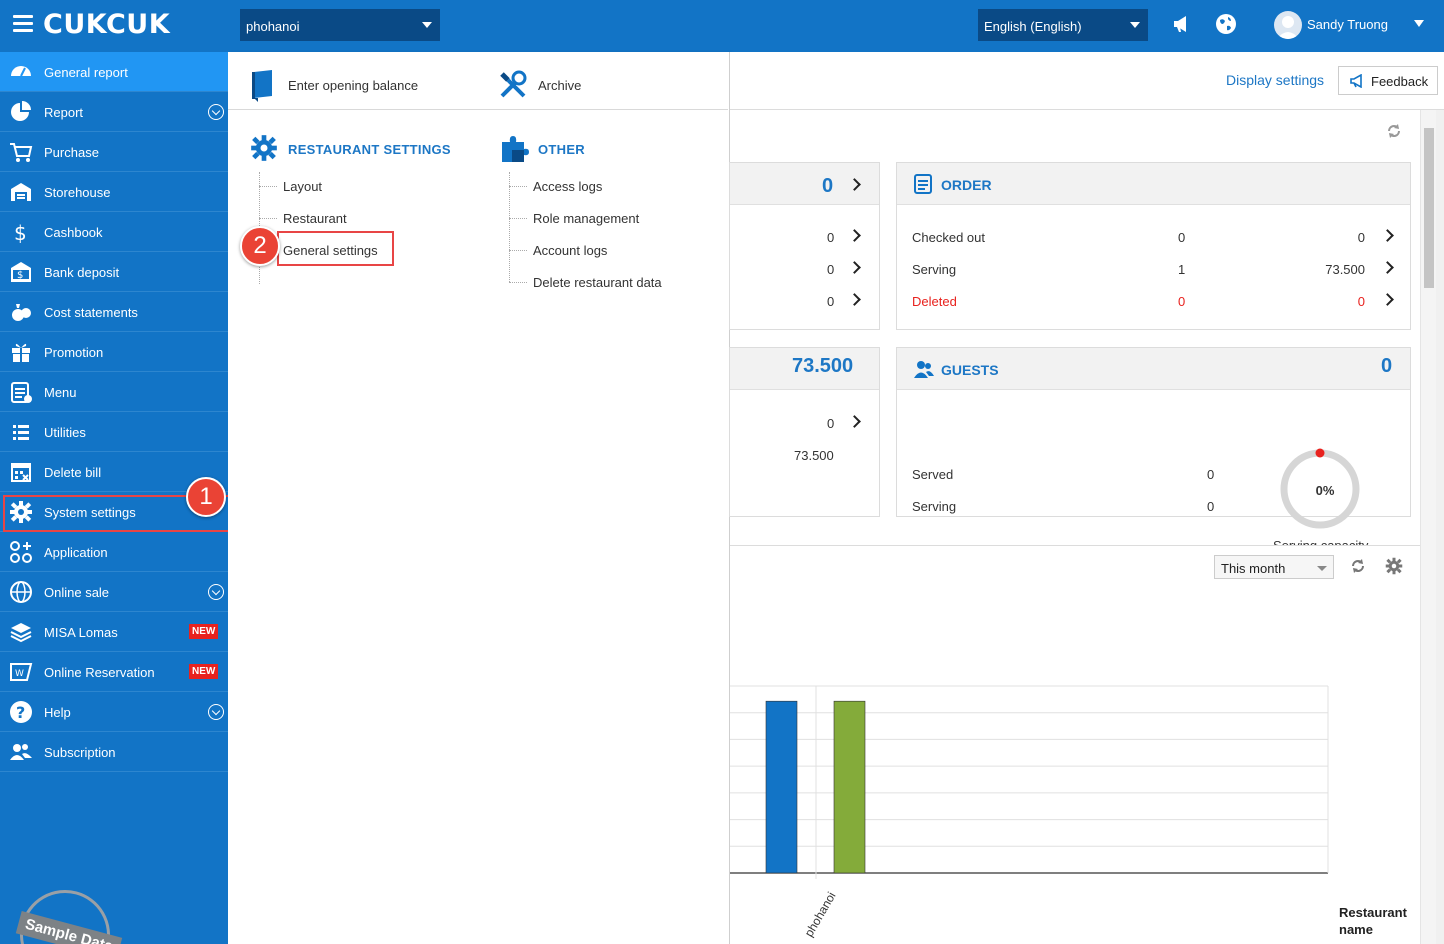 Image resolution: width=1444 pixels, height=944 pixels. I want to click on scrollbar-thumb, so click(1429, 208).